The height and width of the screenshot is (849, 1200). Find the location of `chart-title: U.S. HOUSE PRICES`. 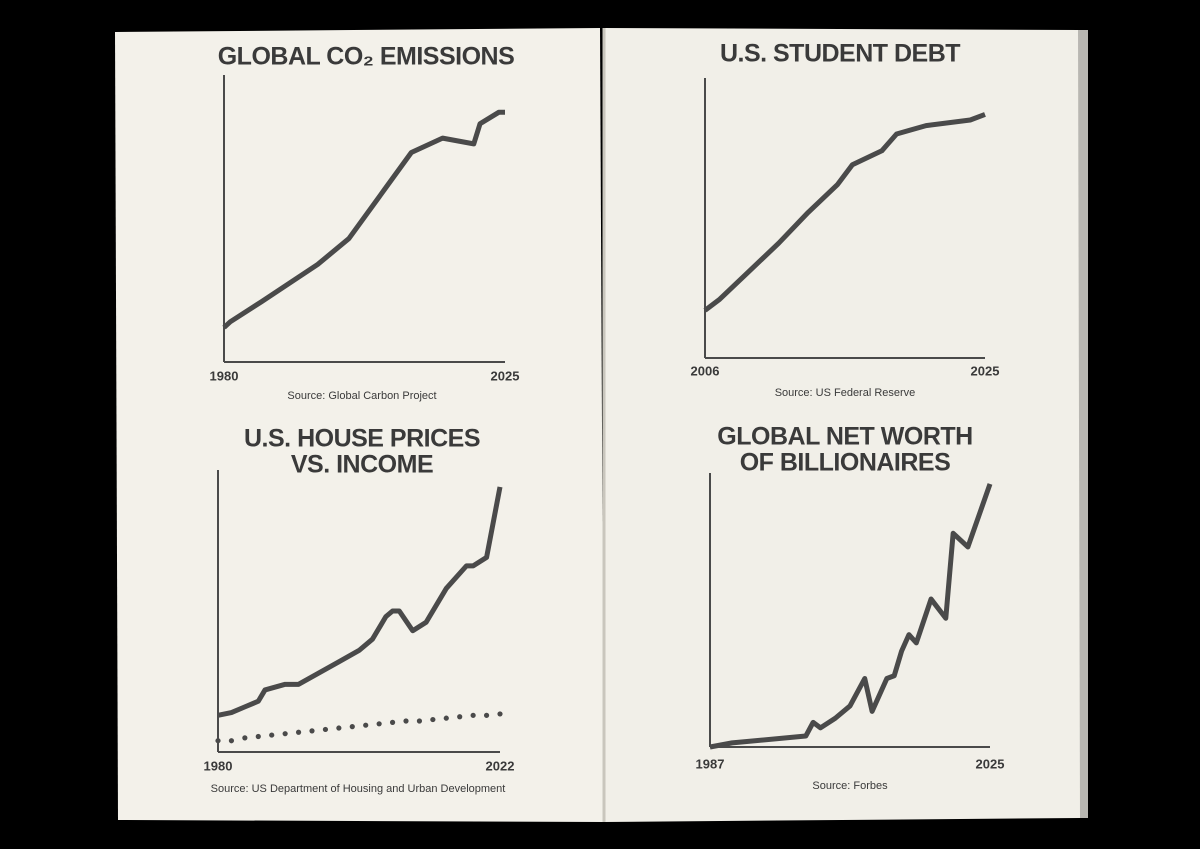

chart-title: U.S. HOUSE PRICES is located at coordinates (362, 439).